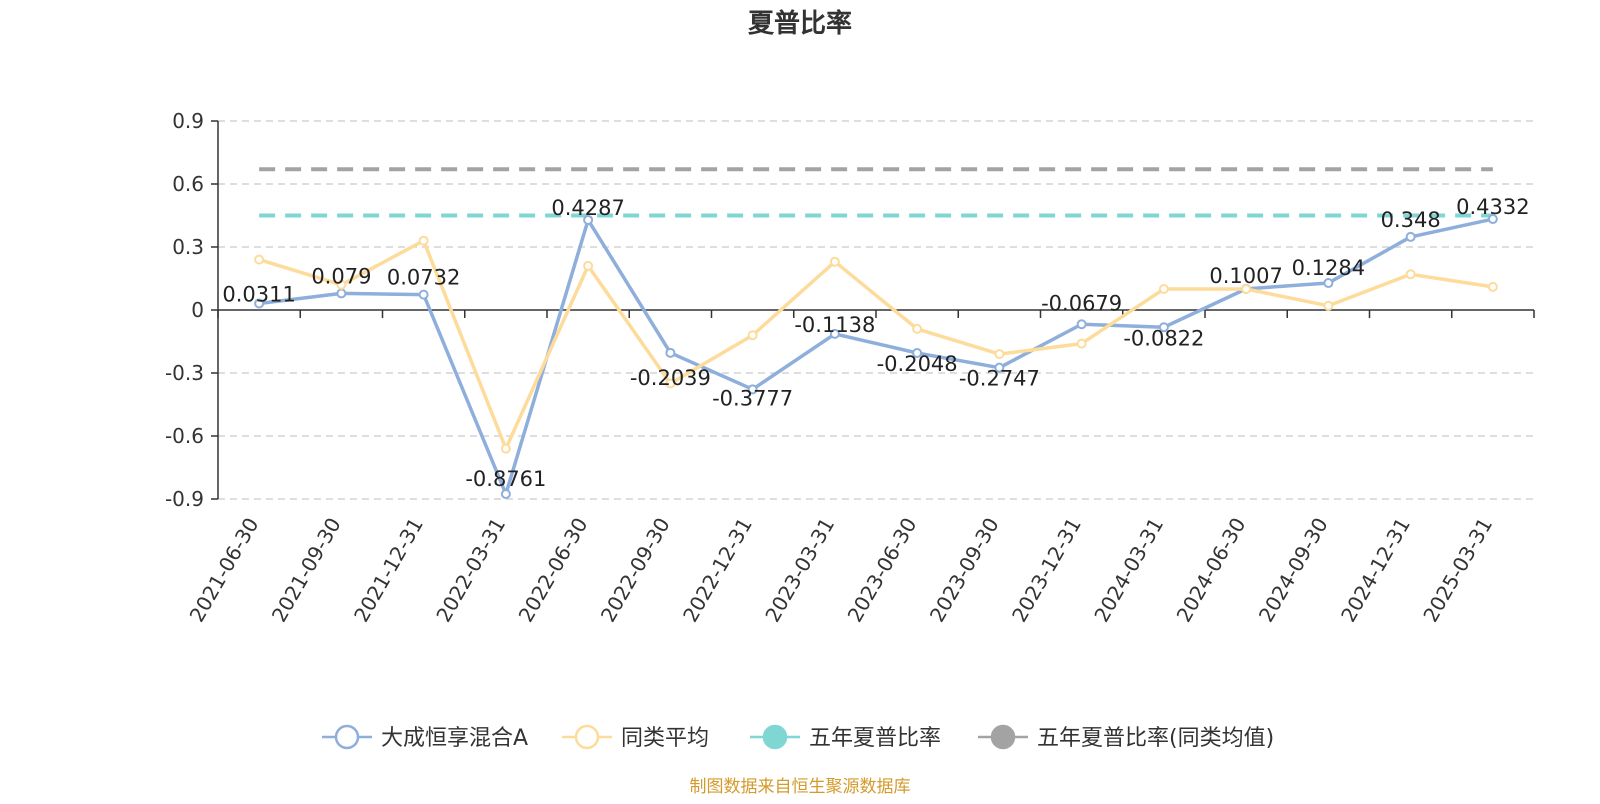  Describe the element at coordinates (224, 570) in the screenshot. I see `x-tick-label: 2021-06-30` at that location.